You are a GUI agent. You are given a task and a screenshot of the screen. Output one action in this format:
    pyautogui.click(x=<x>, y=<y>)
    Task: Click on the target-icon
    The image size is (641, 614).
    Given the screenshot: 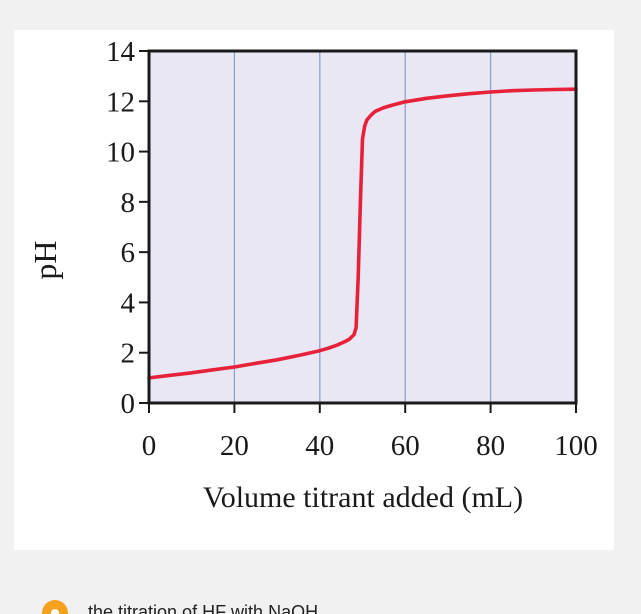 What is the action you would take?
    pyautogui.click(x=55, y=607)
    